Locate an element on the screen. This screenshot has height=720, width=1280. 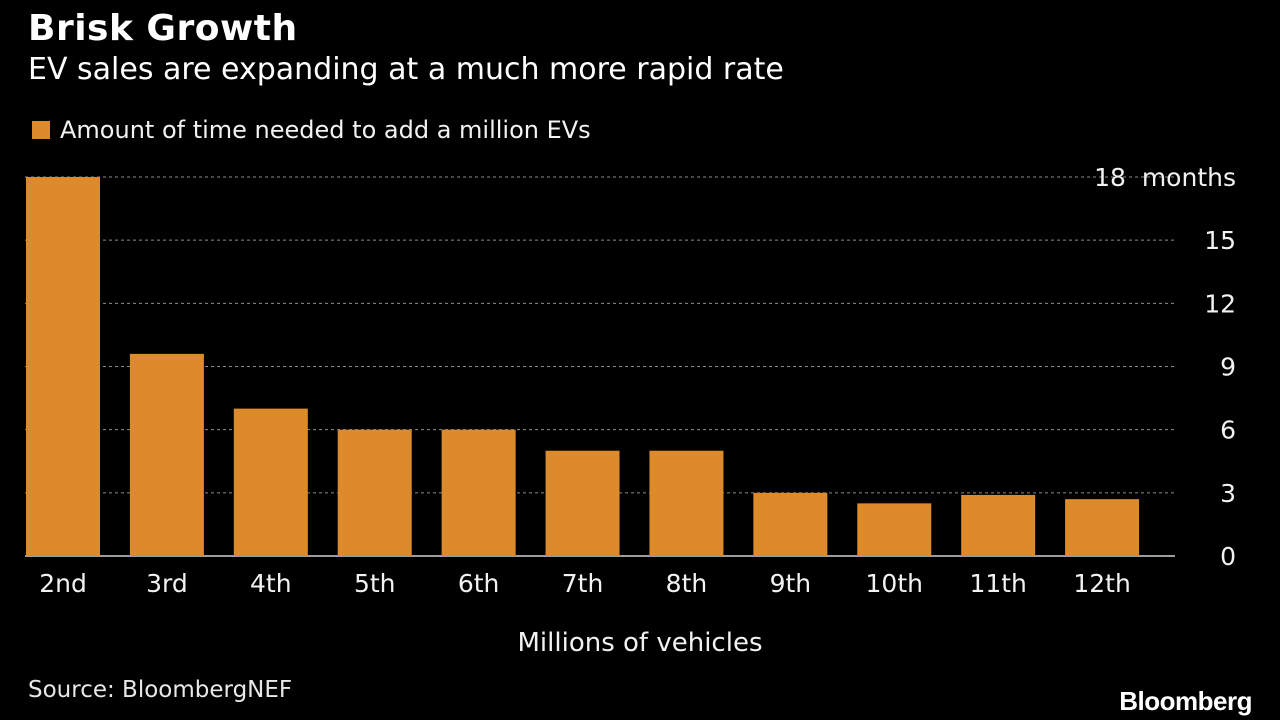
x-tick-label: 12th is located at coordinates (1101, 583).